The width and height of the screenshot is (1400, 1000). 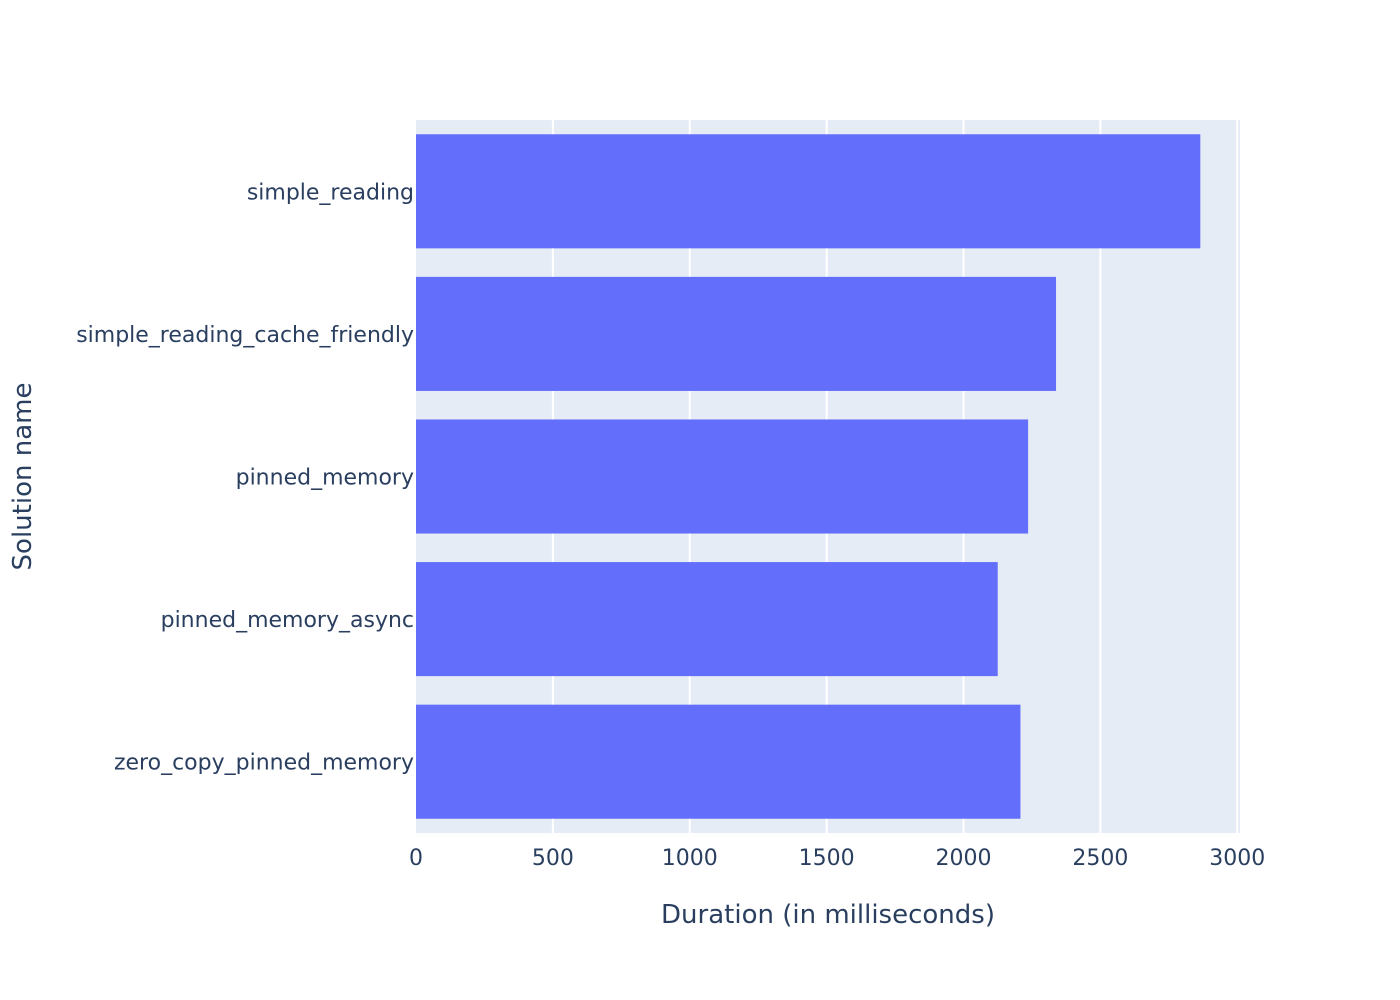 I want to click on x-tick-label: 1500, so click(x=827, y=858).